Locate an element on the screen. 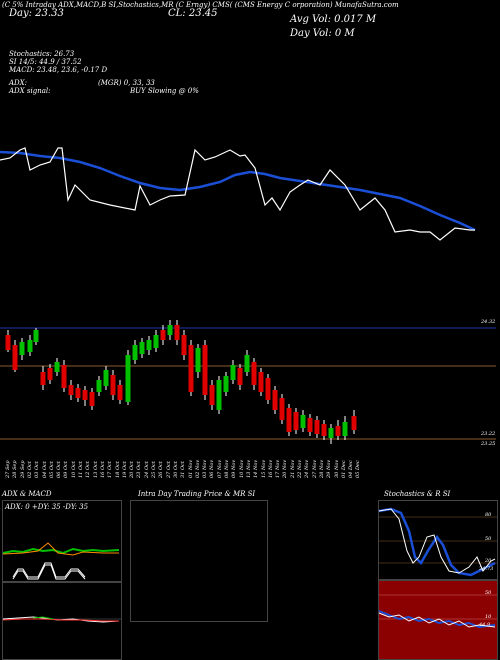 The width and height of the screenshot is (500, 660). price-line is located at coordinates (237, 194).